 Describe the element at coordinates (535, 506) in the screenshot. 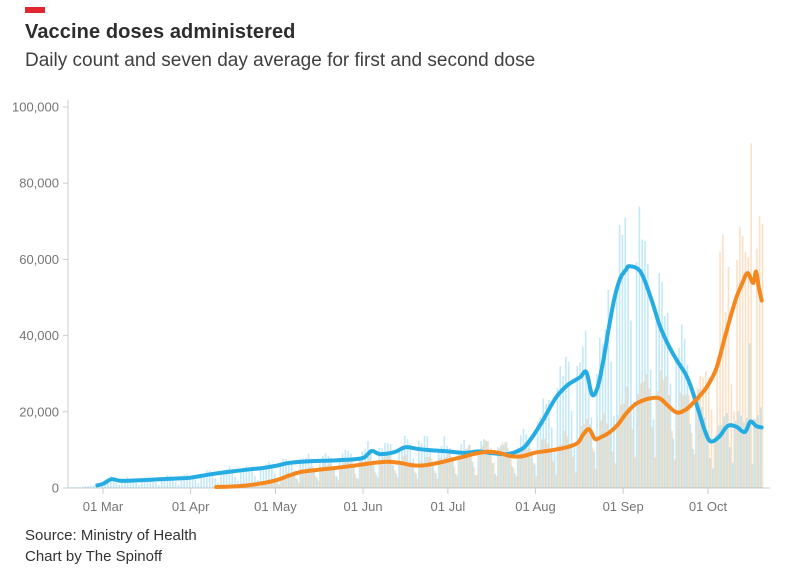

I see `x-axis-label: 01 Aug` at that location.